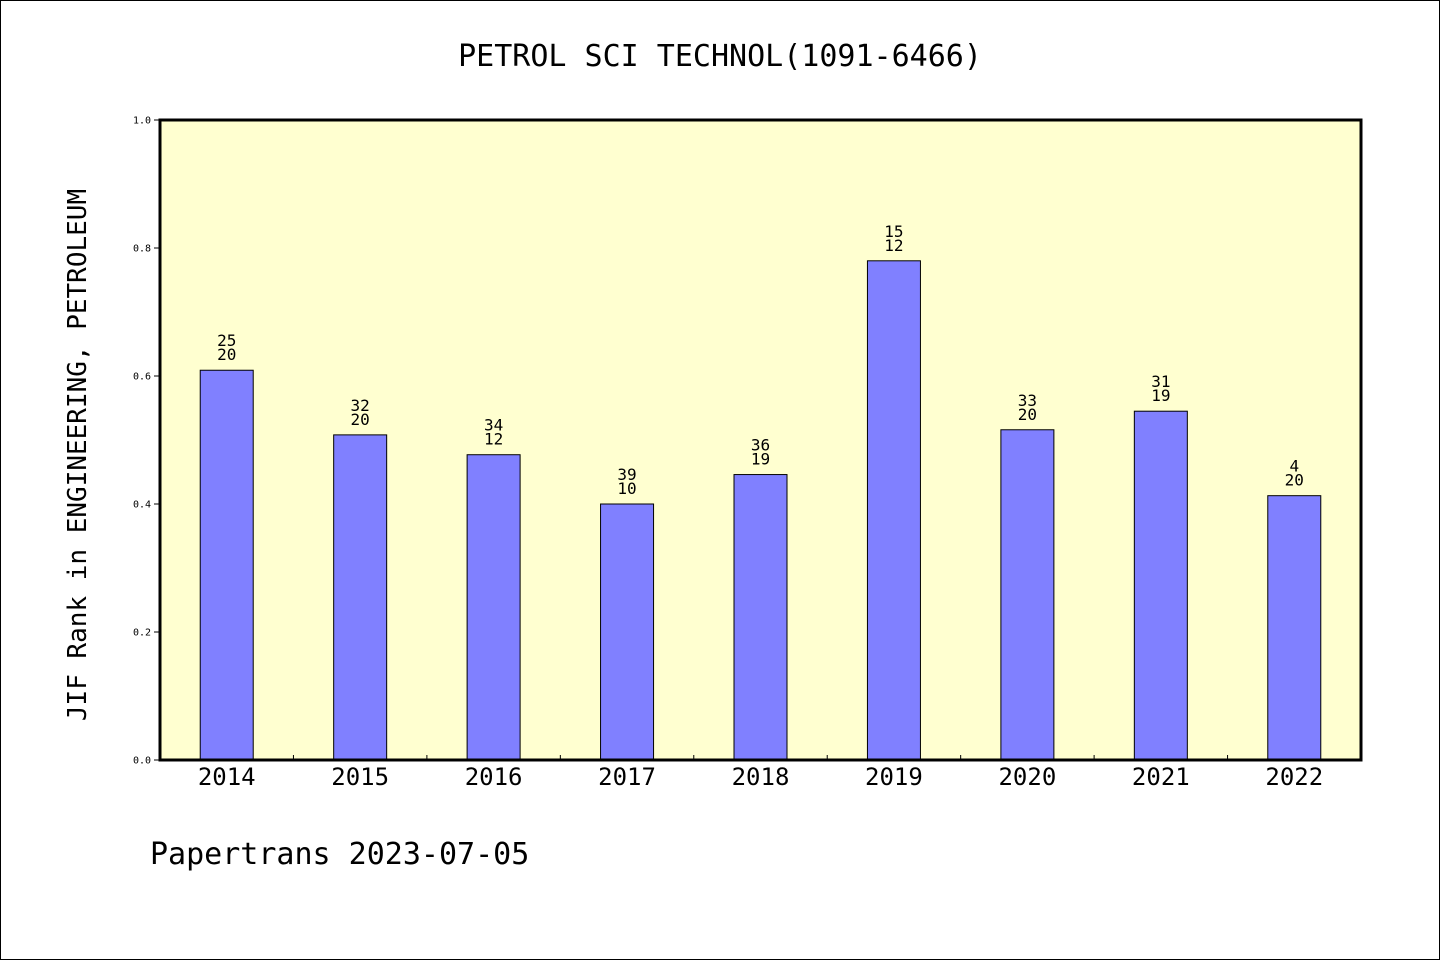 This screenshot has width=1440, height=960. I want to click on bar-2019, so click(893, 510).